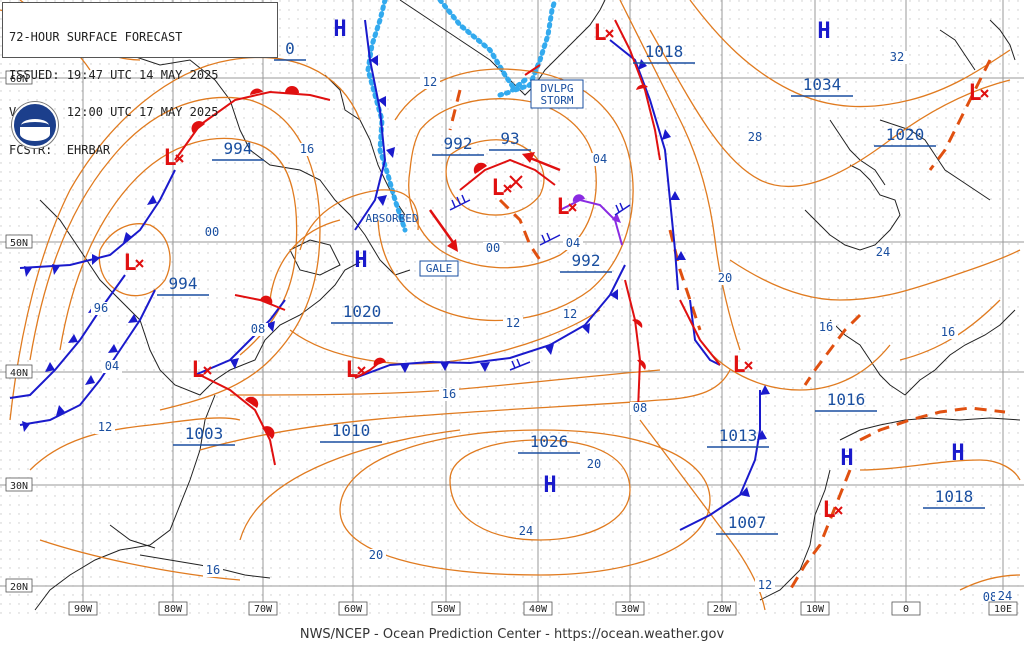 This screenshot has height=652, width=1024. Describe the element at coordinates (83, 609) in the screenshot. I see `lon-label: 90W` at that location.